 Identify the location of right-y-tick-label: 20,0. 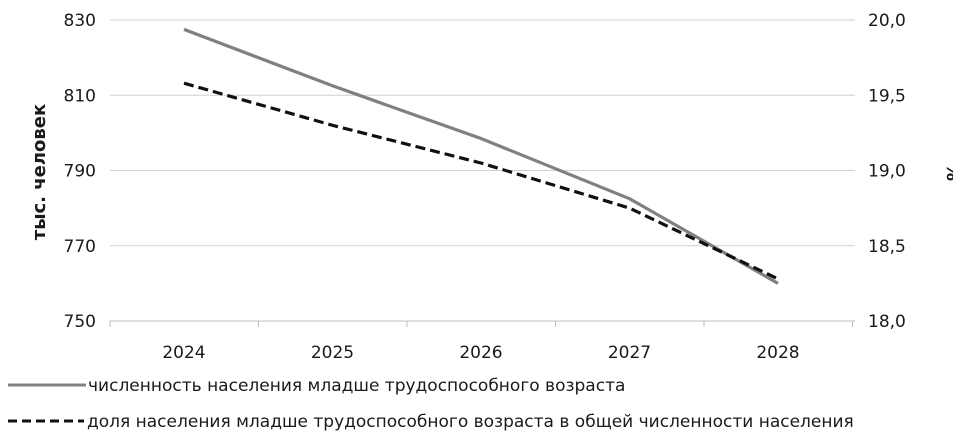
(887, 21).